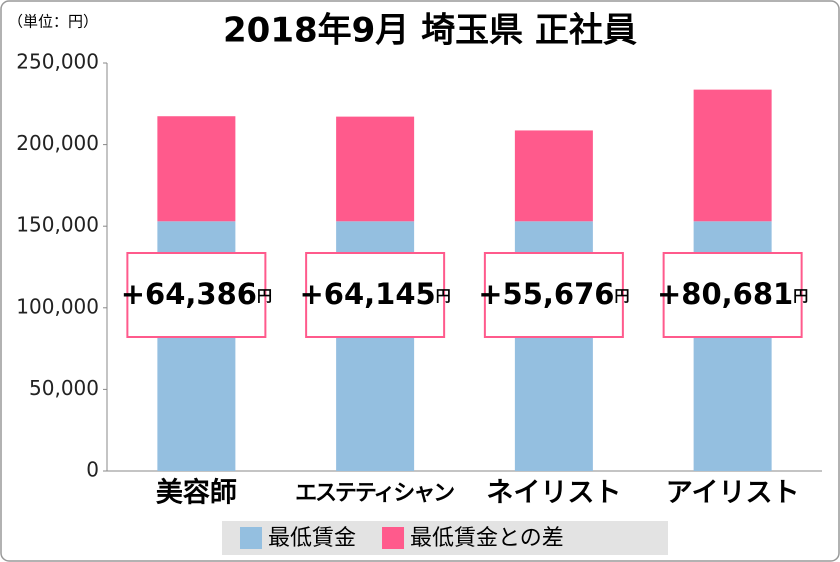 The width and height of the screenshot is (840, 562). I want to click on unit-note: （単位：円）, so click(53, 22).